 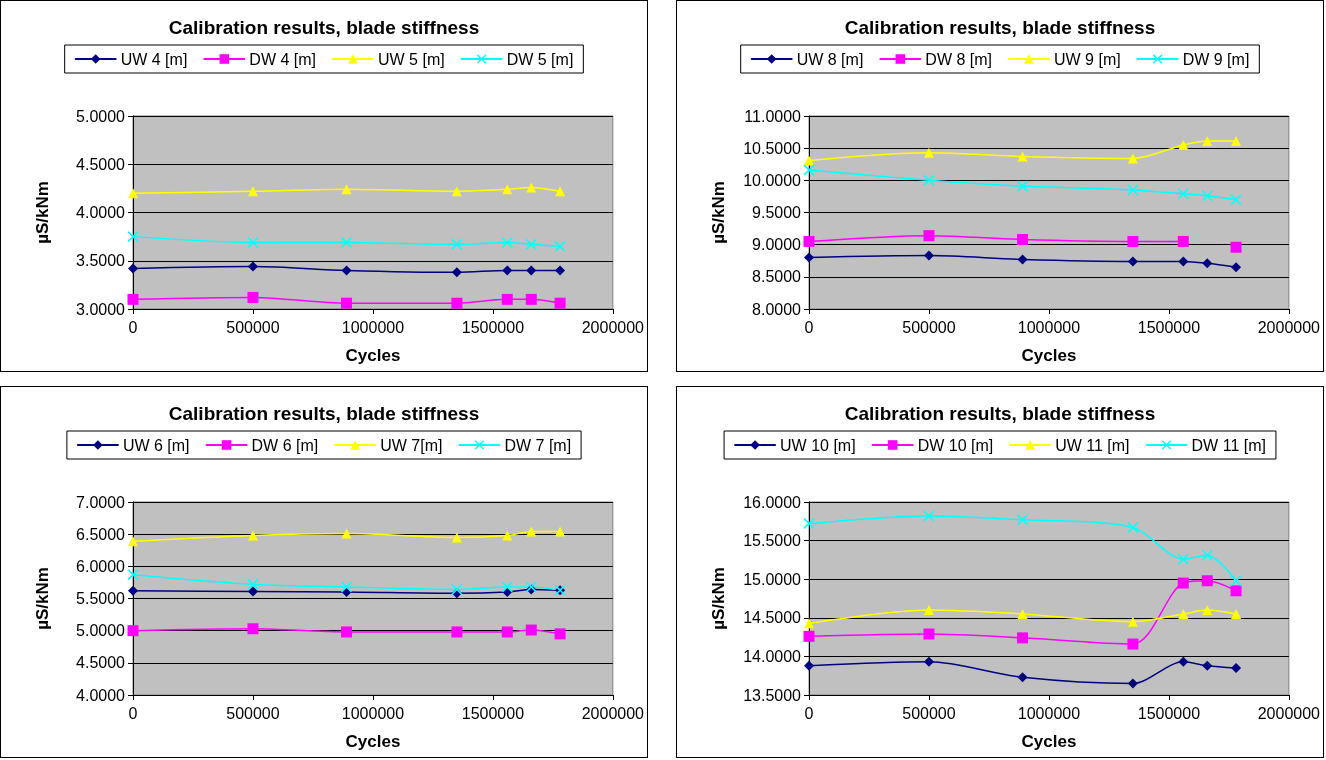 What do you see at coordinates (772, 148) in the screenshot?
I see `y-tick-label: 10.5000` at bounding box center [772, 148].